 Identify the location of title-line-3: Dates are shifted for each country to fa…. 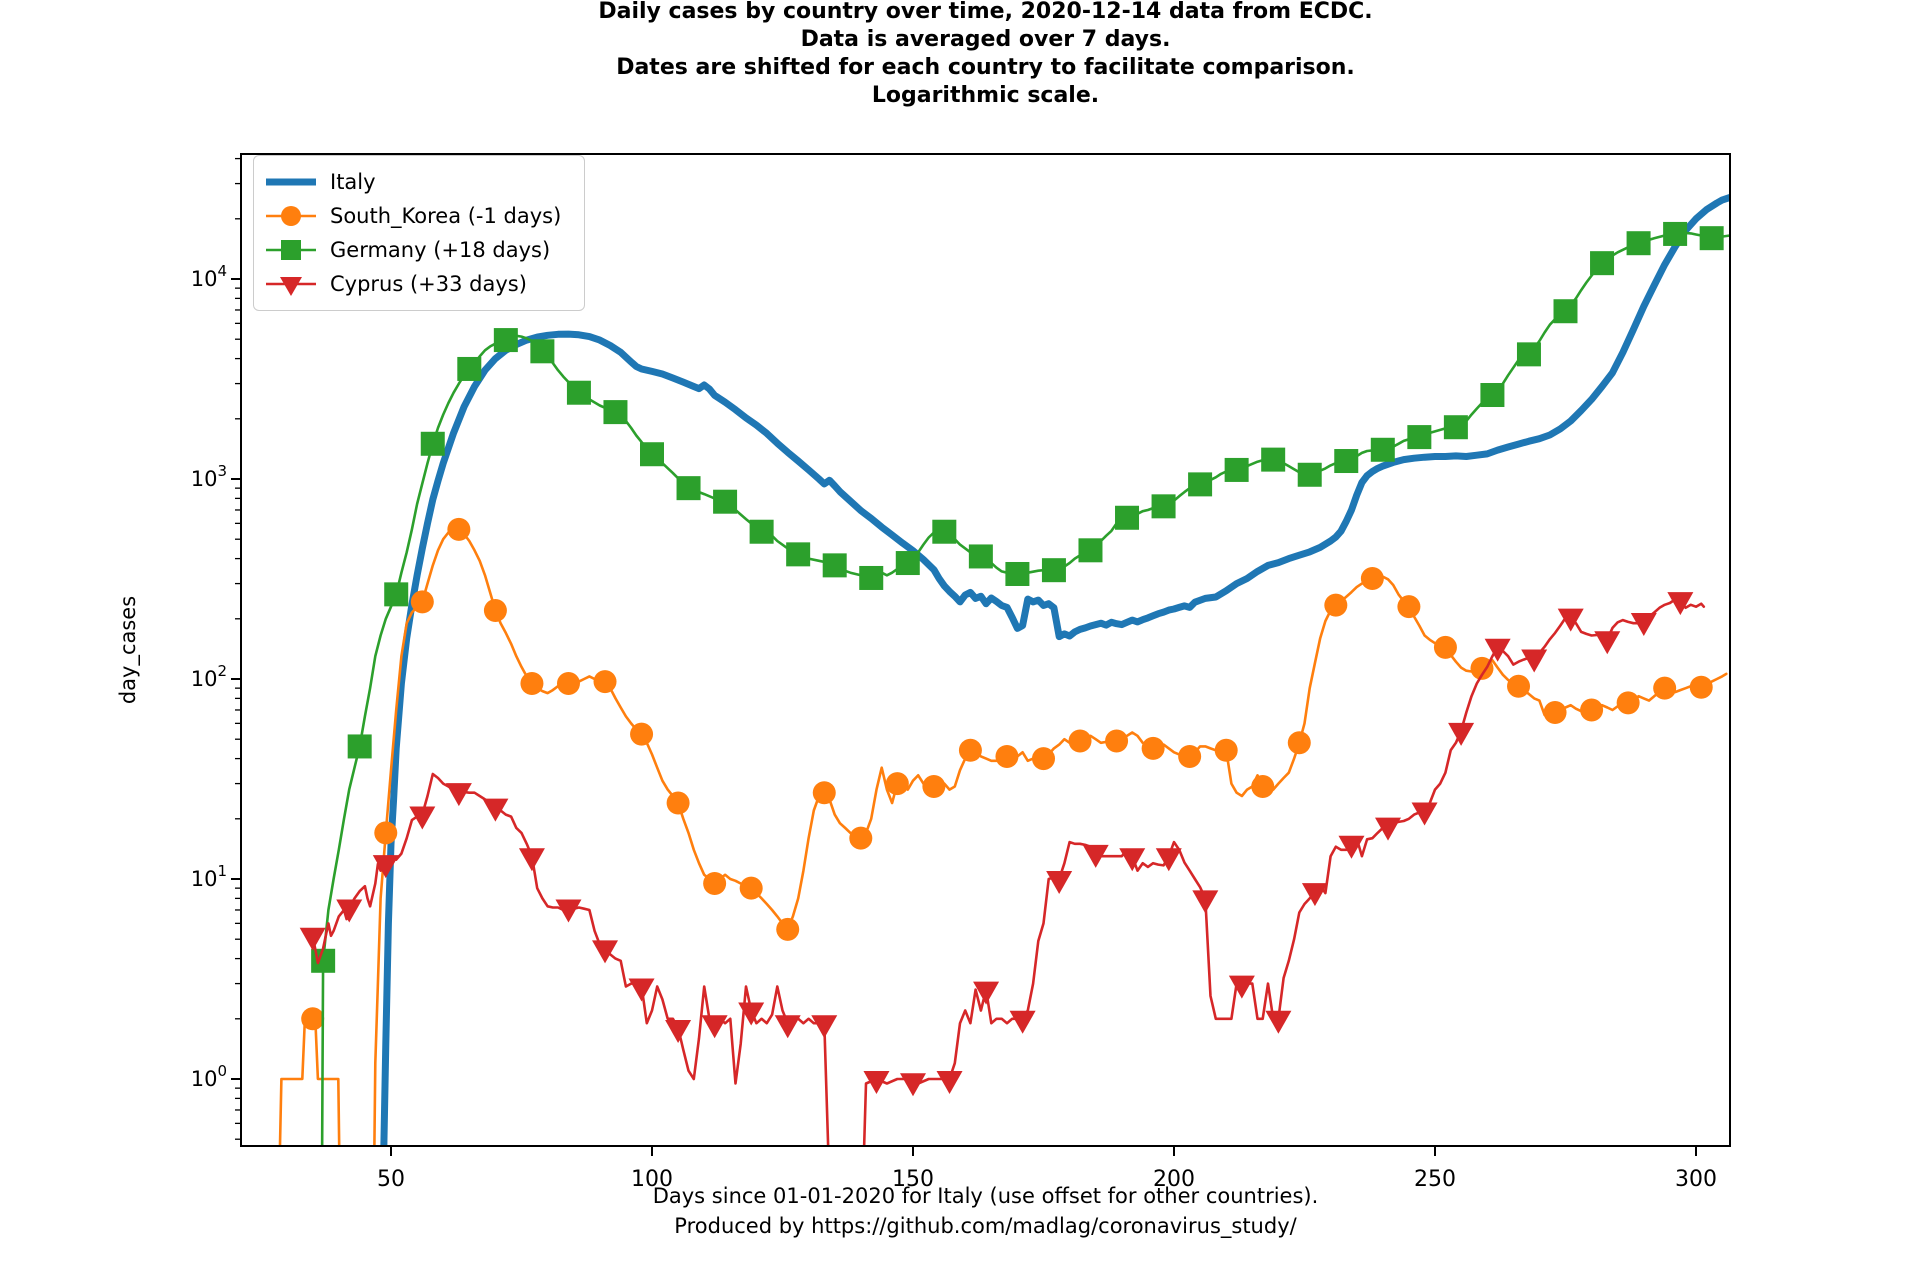
(985, 67).